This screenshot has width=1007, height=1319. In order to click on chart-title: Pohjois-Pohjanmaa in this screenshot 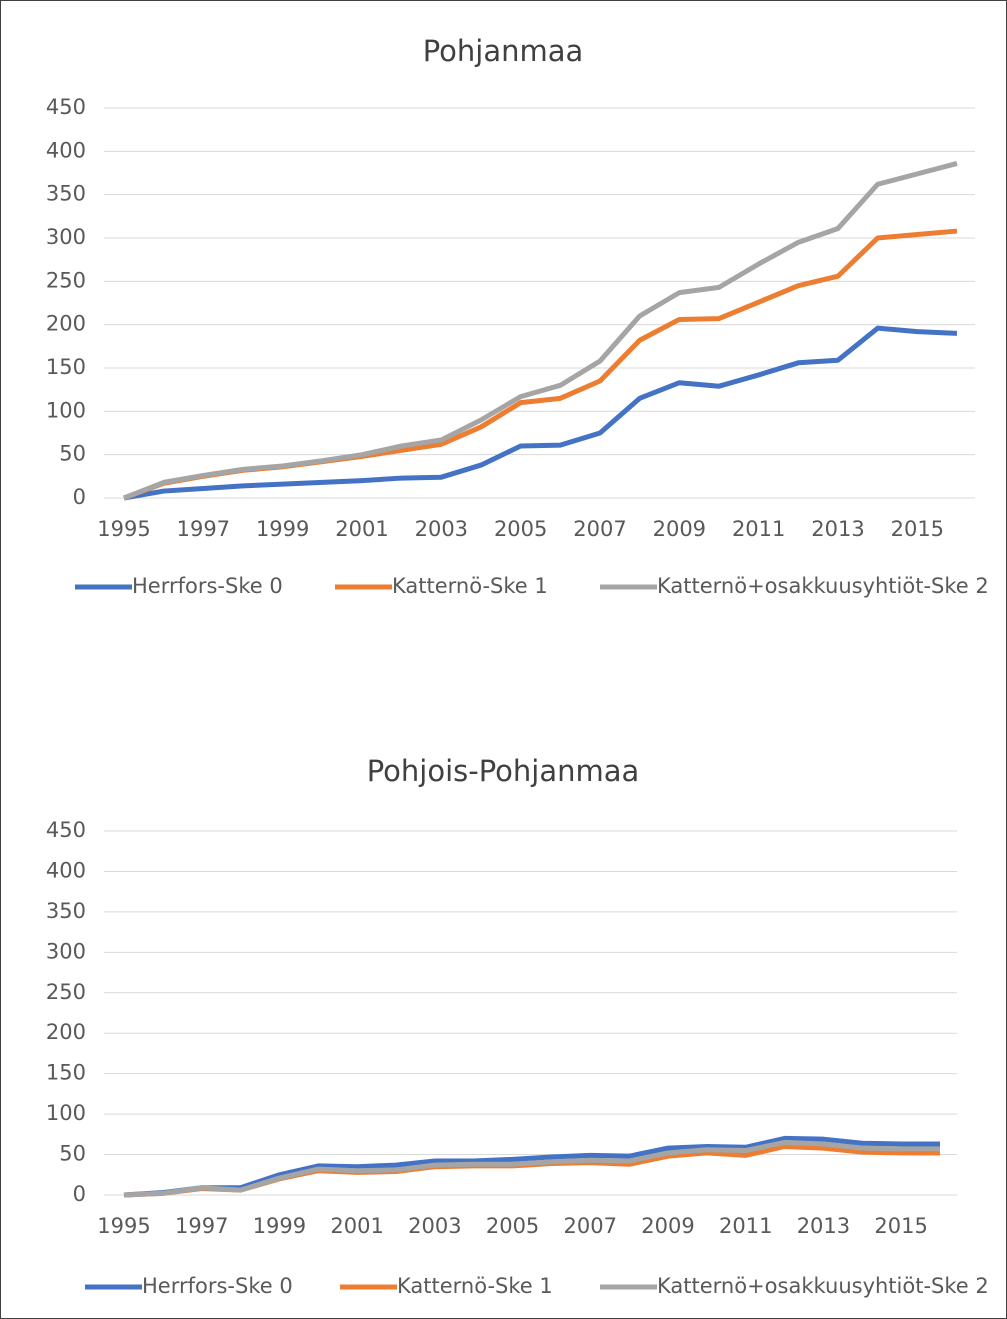, I will do `click(503, 771)`.